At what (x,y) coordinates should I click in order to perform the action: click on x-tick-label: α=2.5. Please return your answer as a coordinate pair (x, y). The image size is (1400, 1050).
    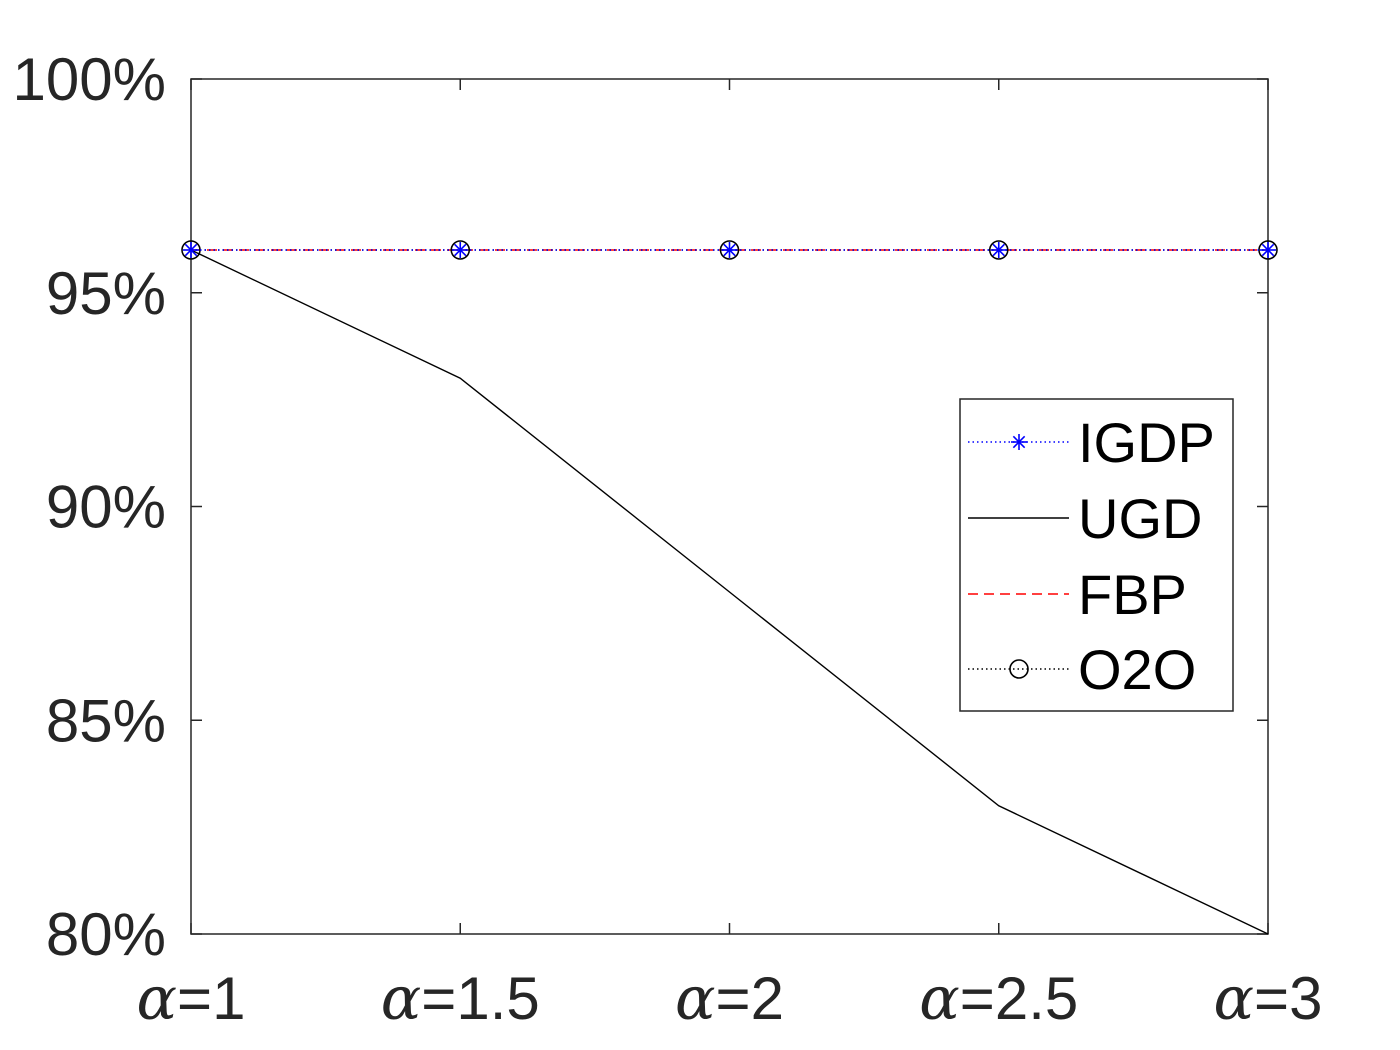
    Looking at the image, I should click on (998, 999).